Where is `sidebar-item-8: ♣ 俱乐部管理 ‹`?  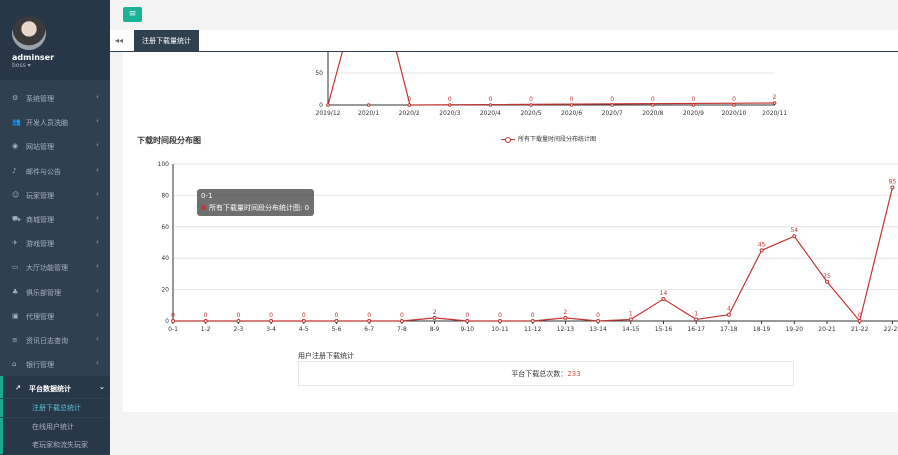 sidebar-item-8: ♣ 俱乐部管理 ‹ is located at coordinates (55, 292).